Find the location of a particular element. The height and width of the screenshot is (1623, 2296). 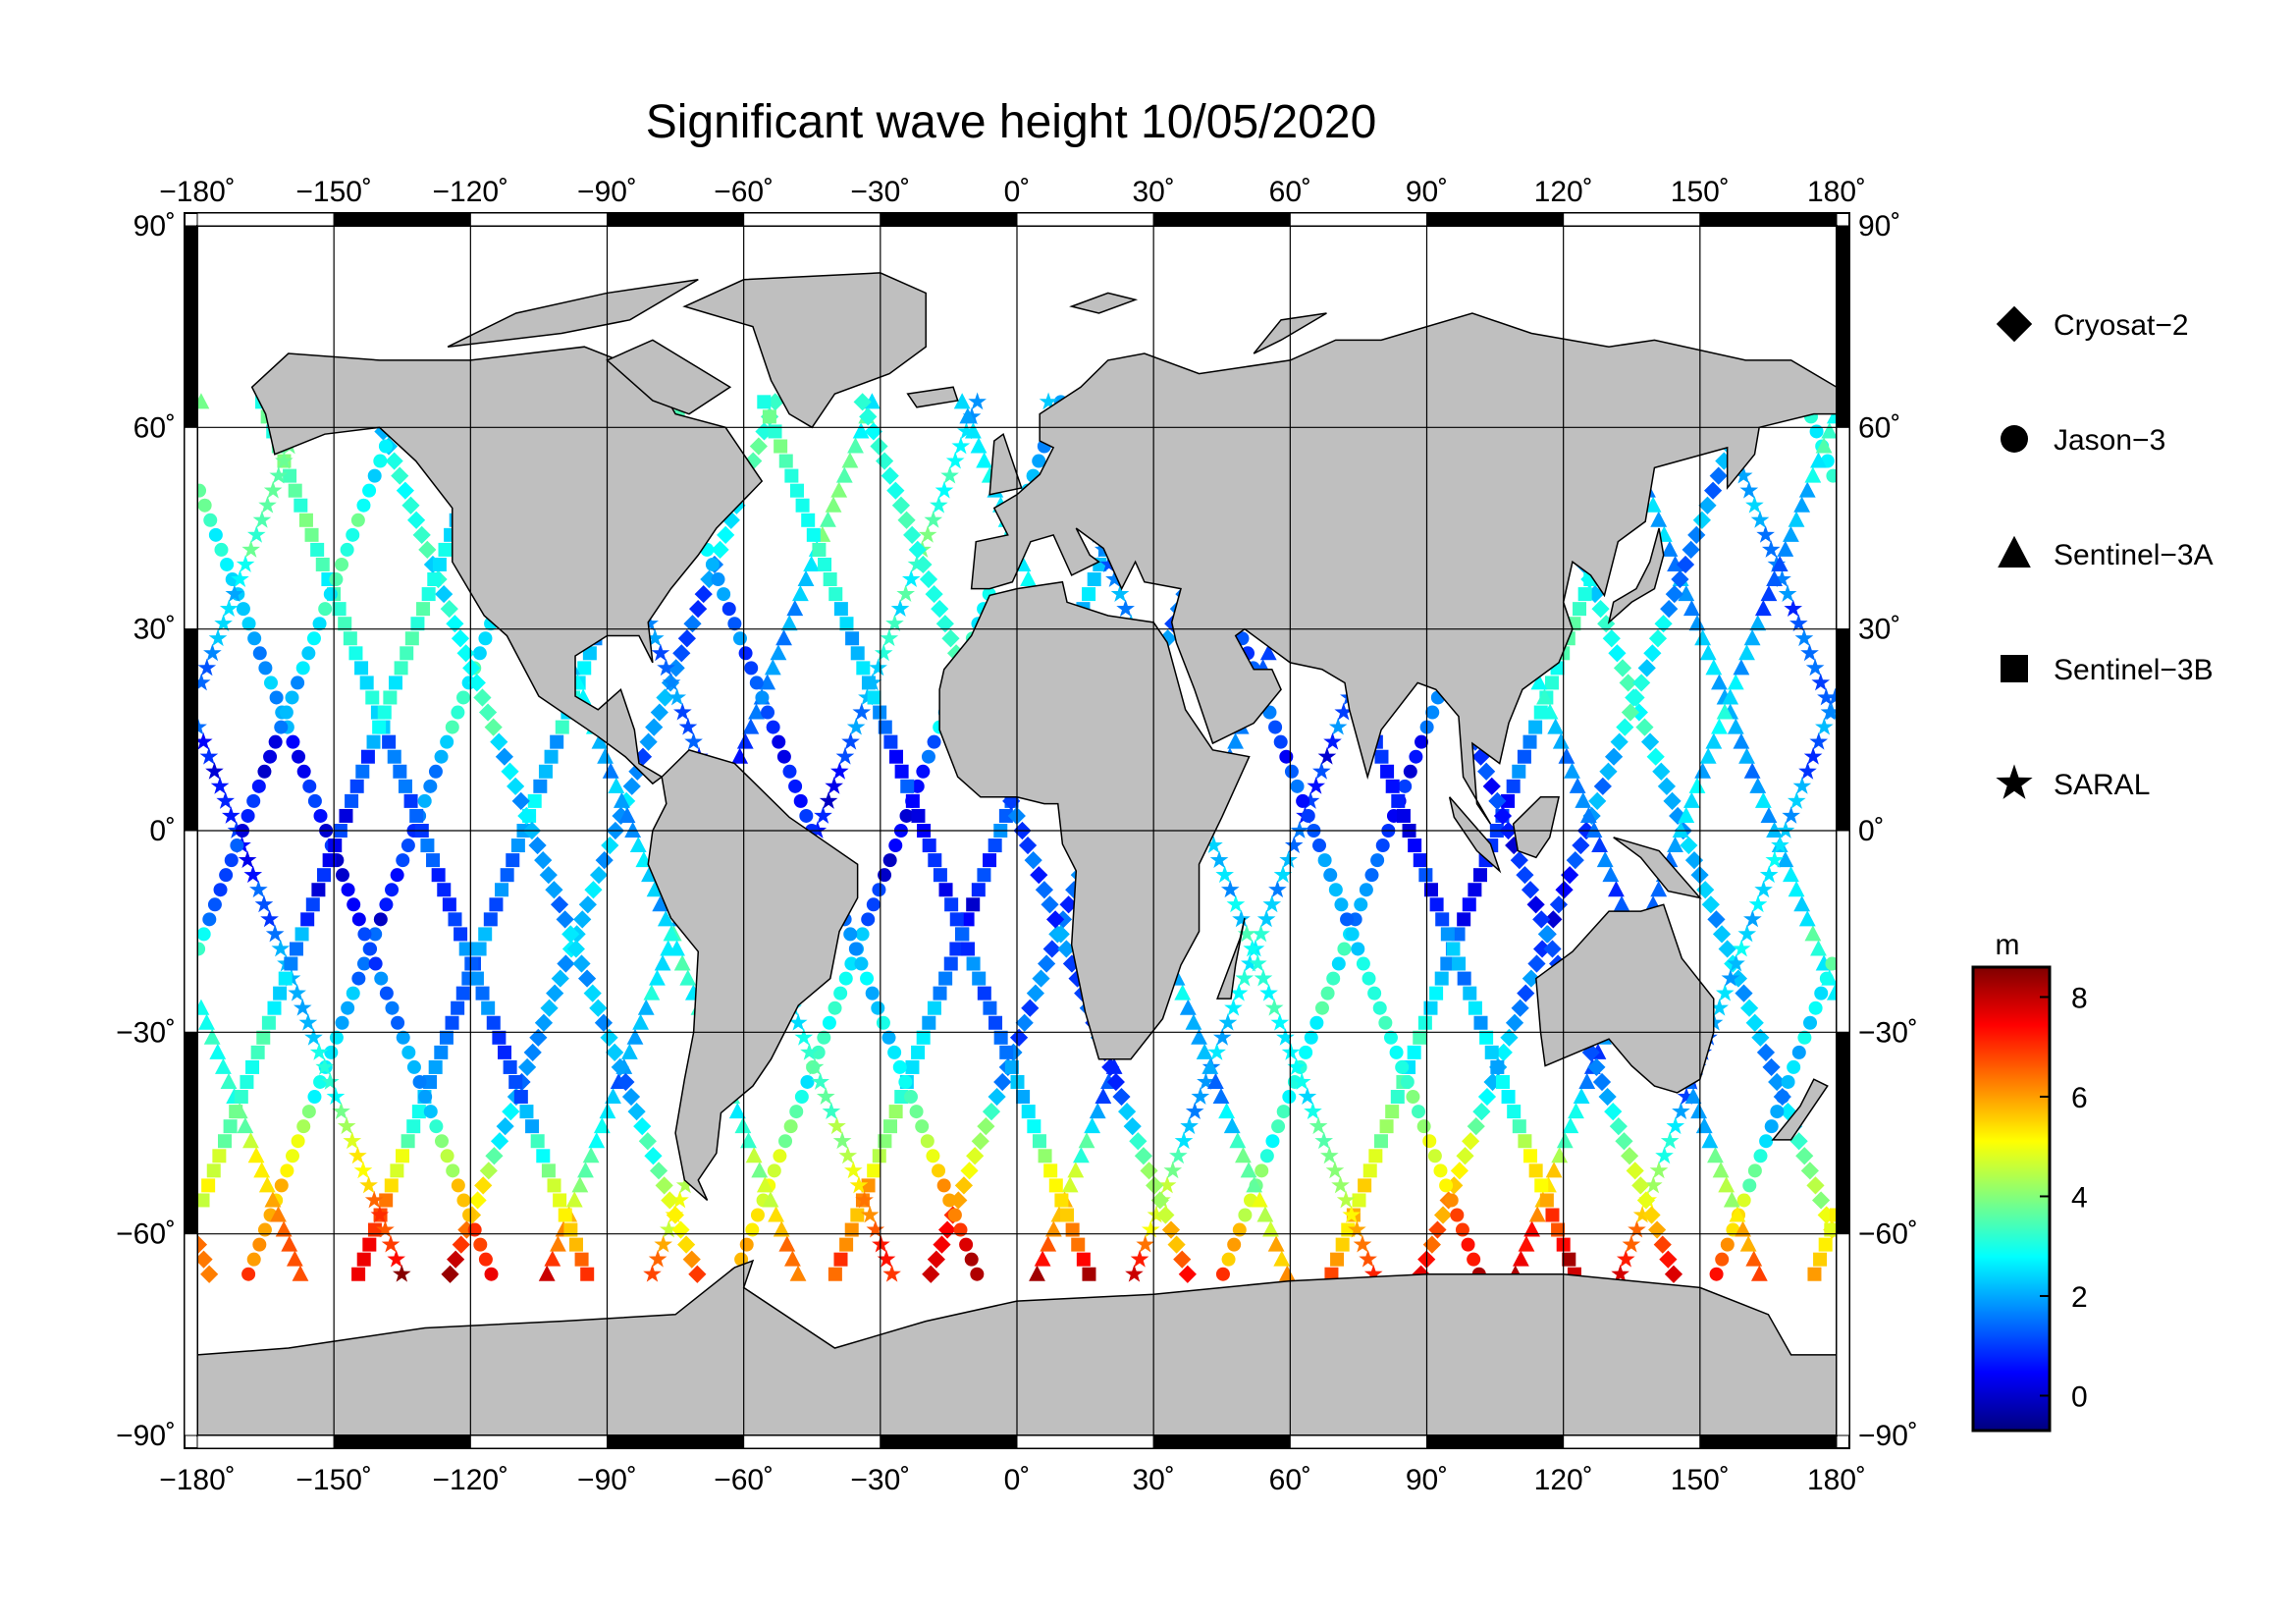

frame-band-left is located at coordinates (191, 1334).